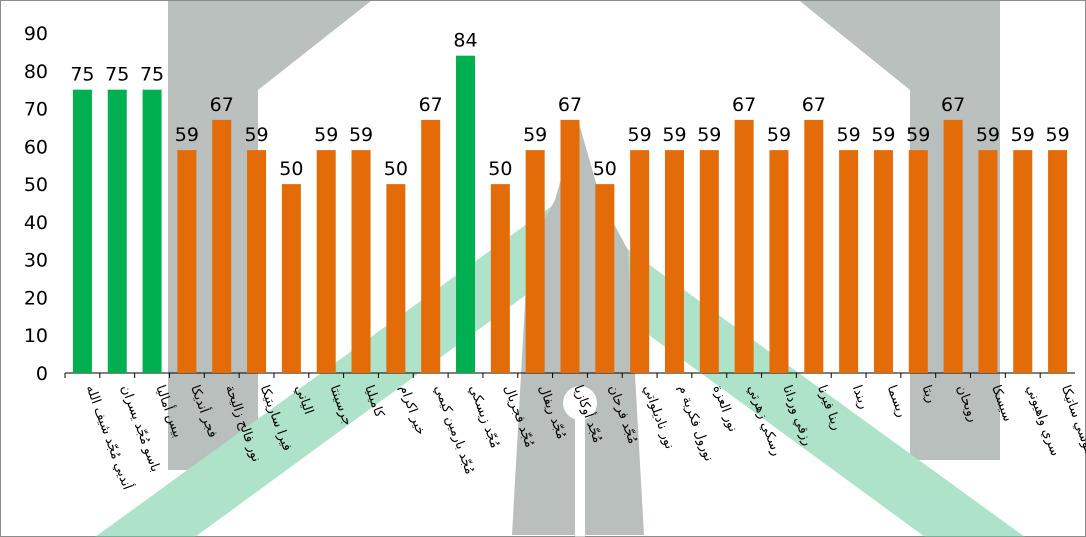 Image resolution: width=1086 pixels, height=537 pixels. I want to click on watermark-keyhole, so click(580, 403).